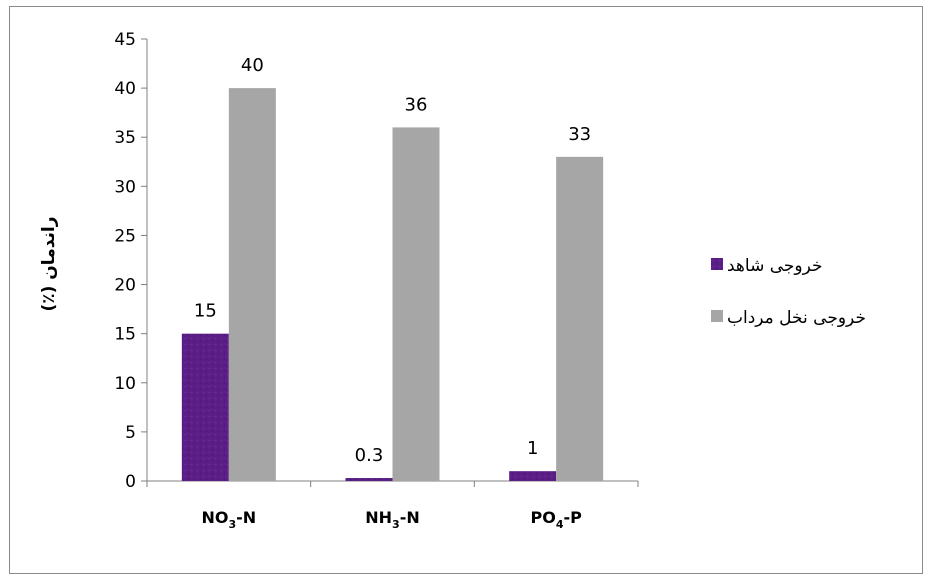 The width and height of the screenshot is (935, 580). I want to click on data-label: 36, so click(416, 104).